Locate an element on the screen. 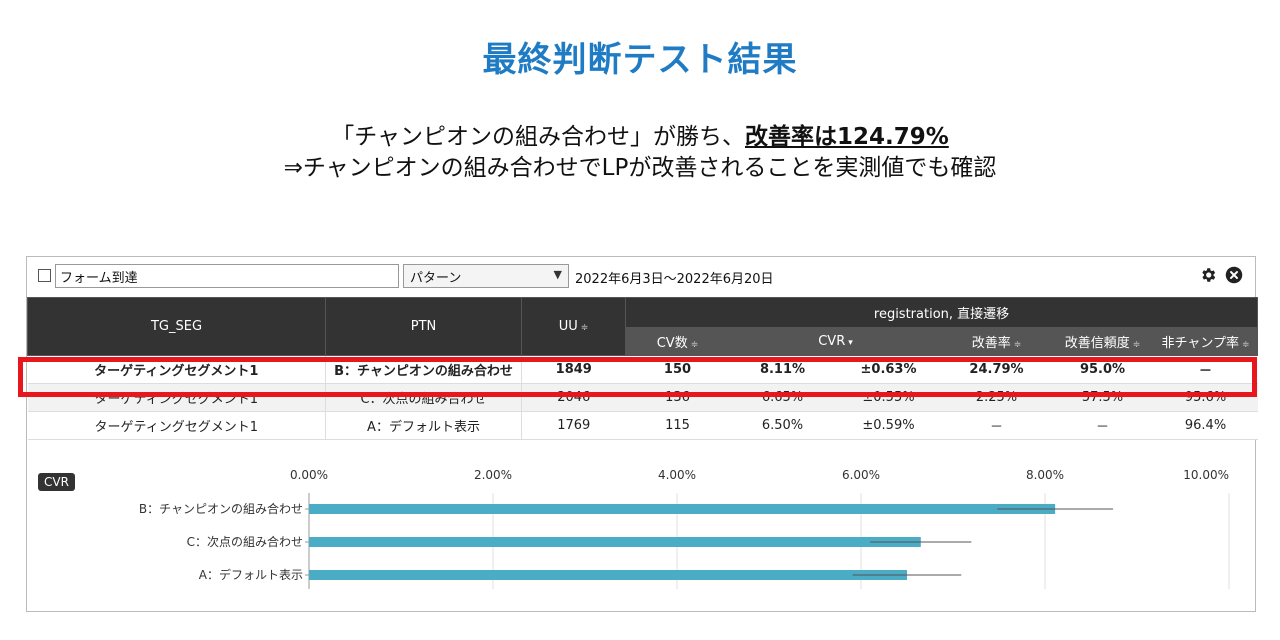 The width and height of the screenshot is (1280, 640). pattern-select-value: パターン is located at coordinates (436, 278).